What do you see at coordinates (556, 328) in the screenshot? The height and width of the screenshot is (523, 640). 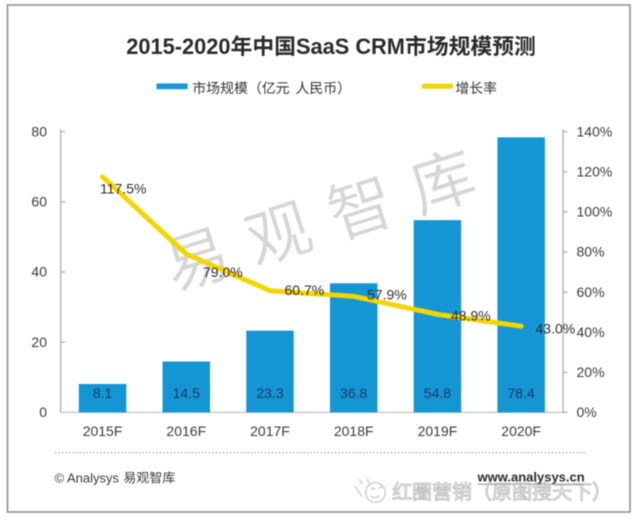 I see `svg-text: 43.0%` at bounding box center [556, 328].